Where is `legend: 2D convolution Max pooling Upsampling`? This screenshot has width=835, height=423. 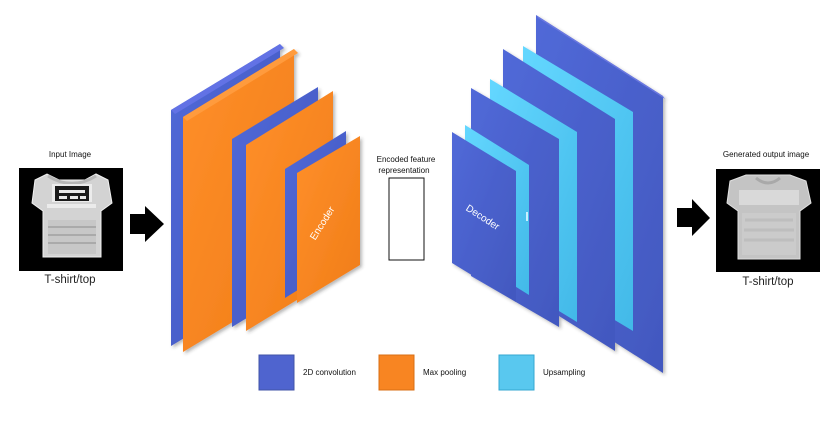
legend: 2D convolution Max pooling Upsampling is located at coordinates (421, 372).